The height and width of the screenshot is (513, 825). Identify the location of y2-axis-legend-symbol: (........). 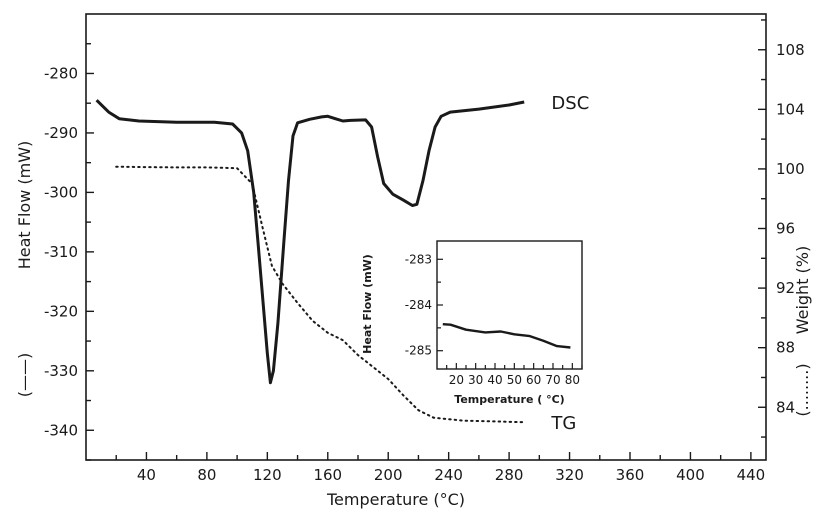
(802, 389).